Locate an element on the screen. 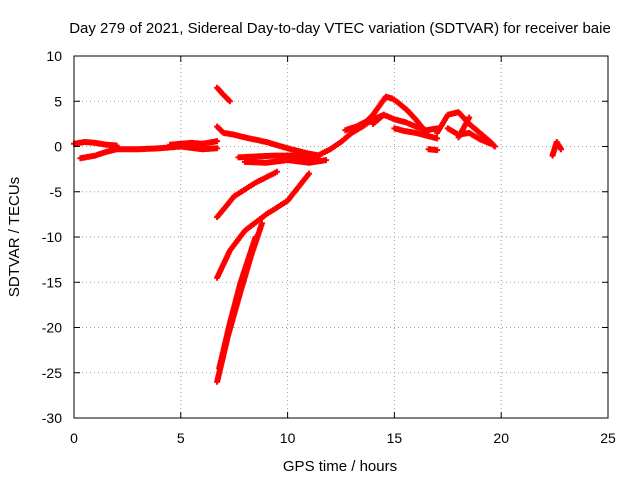 This screenshot has width=640, height=480. x-tick-label: 15 is located at coordinates (395, 438).